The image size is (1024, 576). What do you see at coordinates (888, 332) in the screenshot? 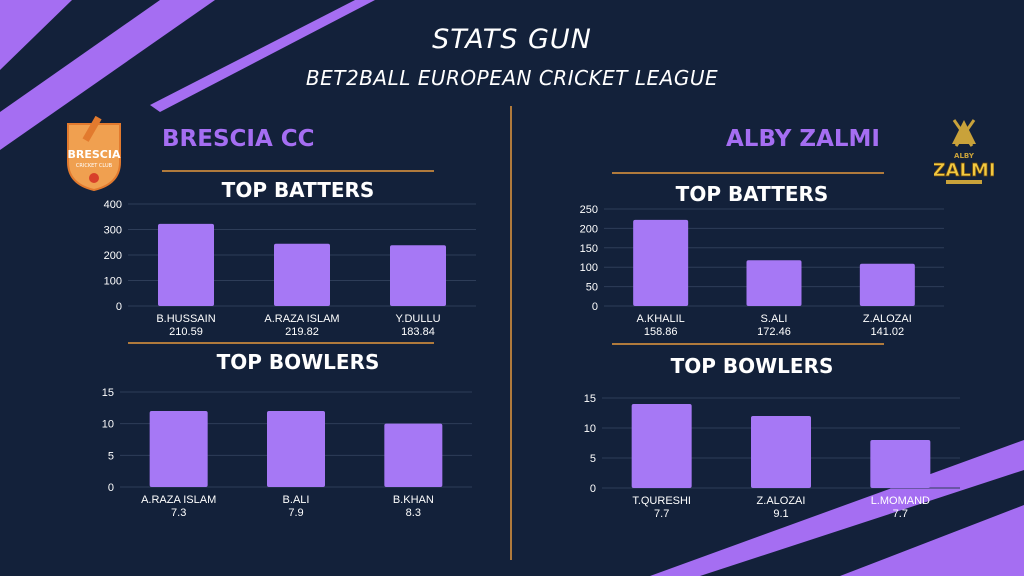
I see `x-sub-label: 141.02` at bounding box center [888, 332].